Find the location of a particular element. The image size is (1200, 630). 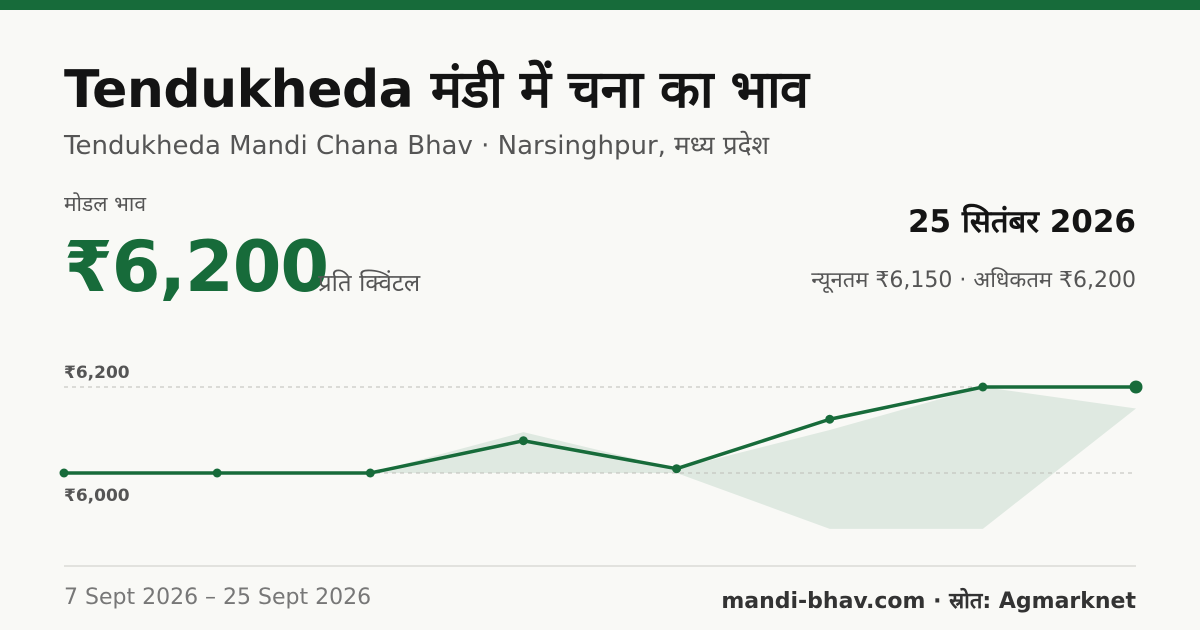

price-date: 25 सितंबर 2026 is located at coordinates (1021, 222).